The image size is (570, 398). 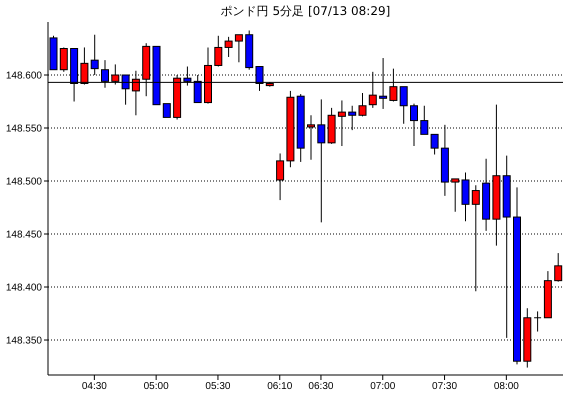 I want to click on y-tick-label: 148.400, so click(x=24, y=288).